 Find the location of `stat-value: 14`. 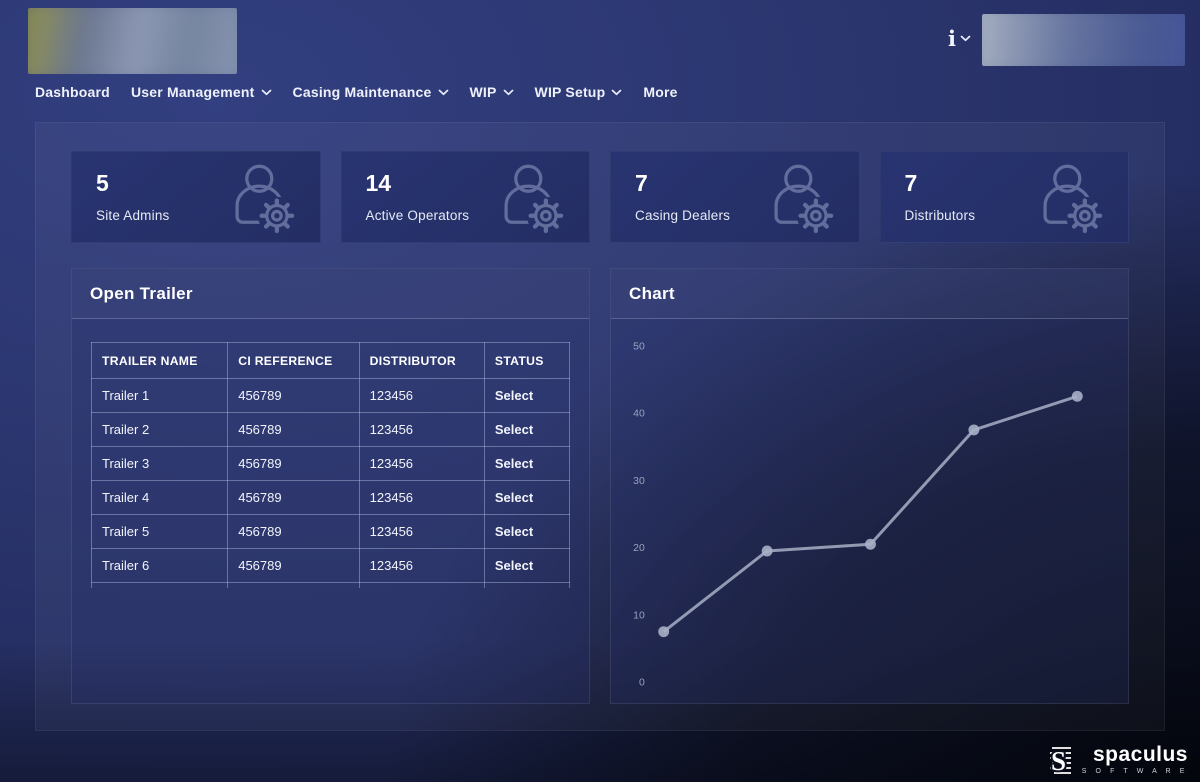

stat-value: 14 is located at coordinates (378, 183).